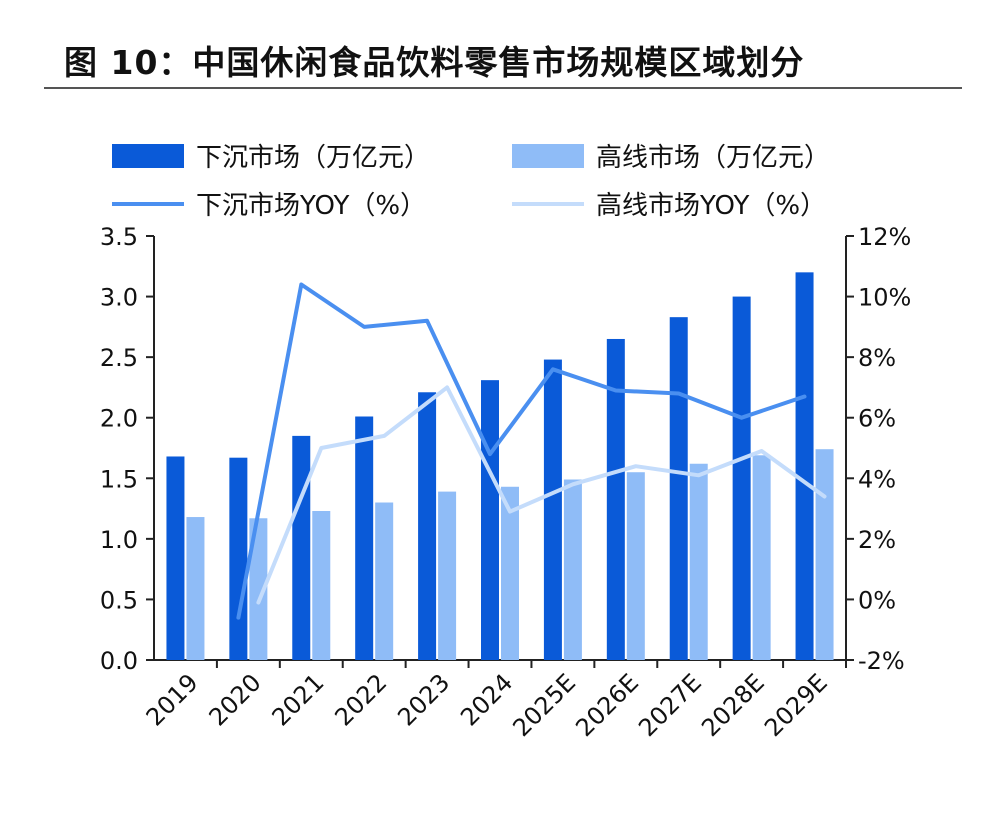 This screenshot has height=814, width=1008. What do you see at coordinates (360, 699) in the screenshot?
I see `x-tick-label: 2022` at bounding box center [360, 699].